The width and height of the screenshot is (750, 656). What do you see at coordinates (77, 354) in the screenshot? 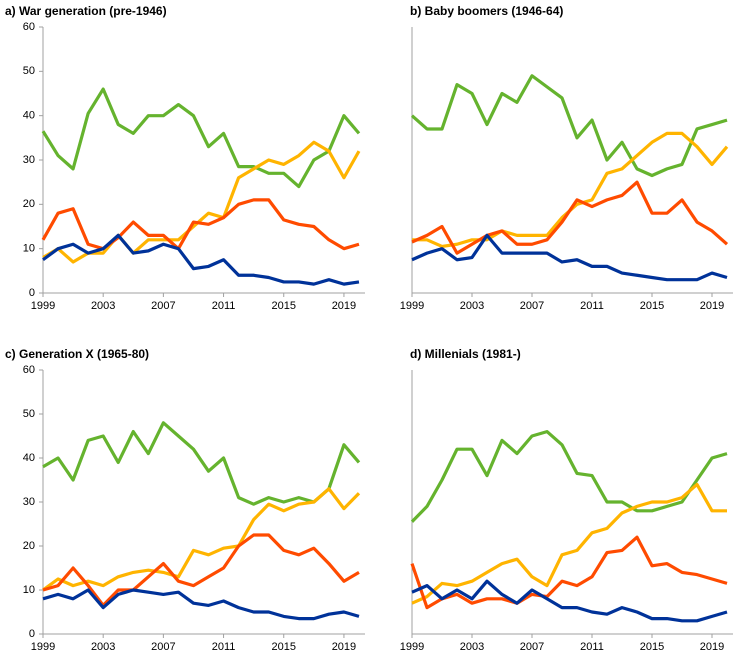
I see `panel-title: c) Generation X (1965-80)` at bounding box center [77, 354].